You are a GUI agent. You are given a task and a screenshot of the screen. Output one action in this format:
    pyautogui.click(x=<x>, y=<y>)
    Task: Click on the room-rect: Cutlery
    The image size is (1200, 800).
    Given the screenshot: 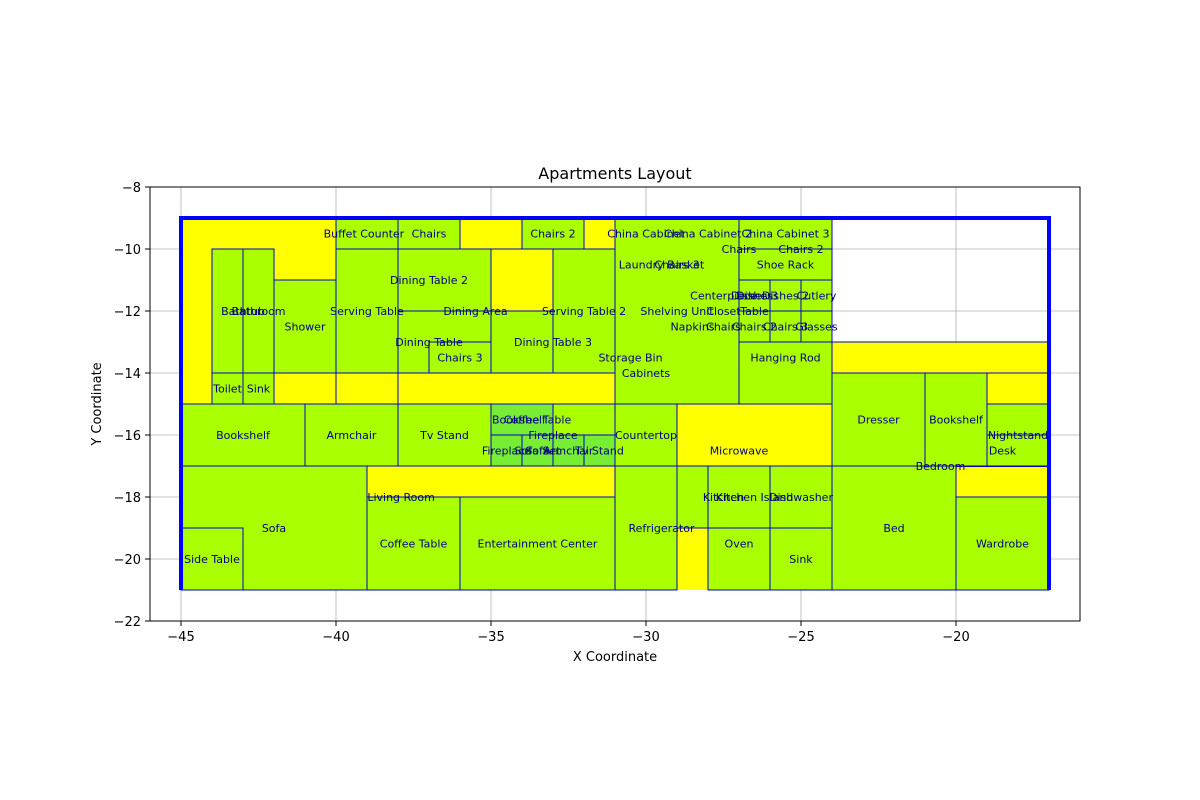 What is the action you would take?
    pyautogui.click(x=816, y=295)
    